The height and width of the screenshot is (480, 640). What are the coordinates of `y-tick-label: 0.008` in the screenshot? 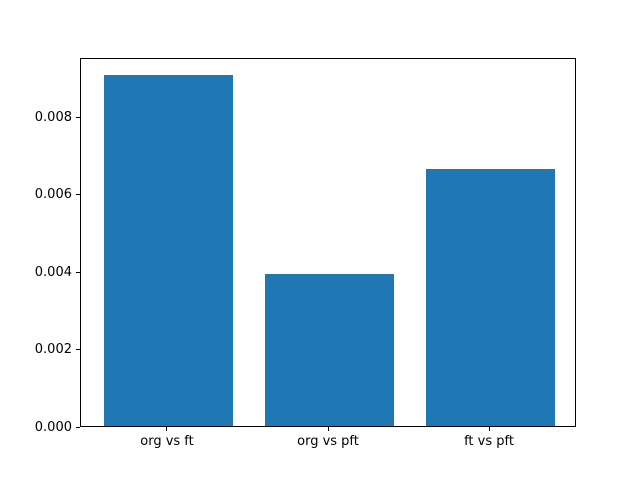 It's located at (53, 117).